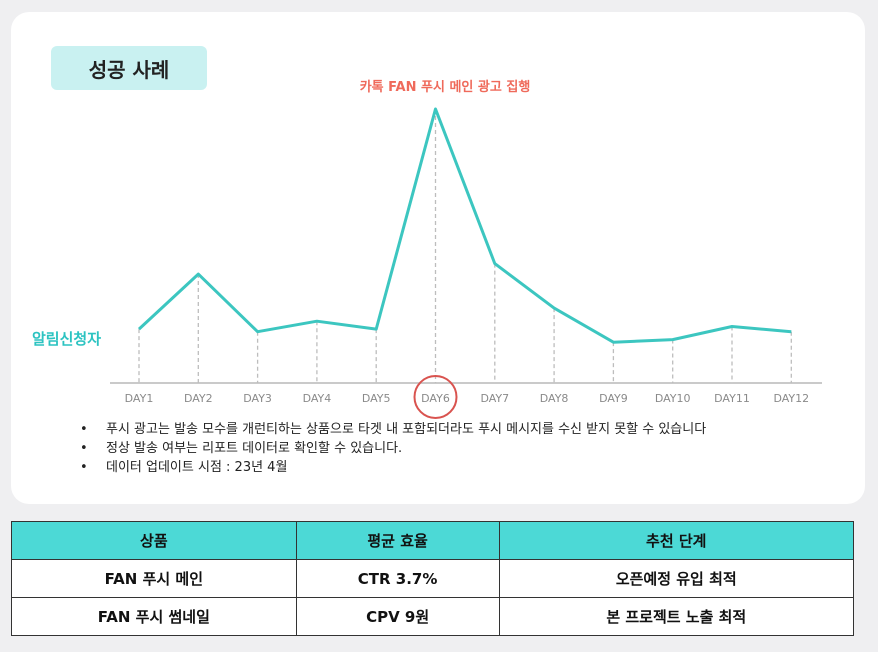  What do you see at coordinates (397, 616) in the screenshot?
I see `table-cell: CPV 9원` at bounding box center [397, 616].